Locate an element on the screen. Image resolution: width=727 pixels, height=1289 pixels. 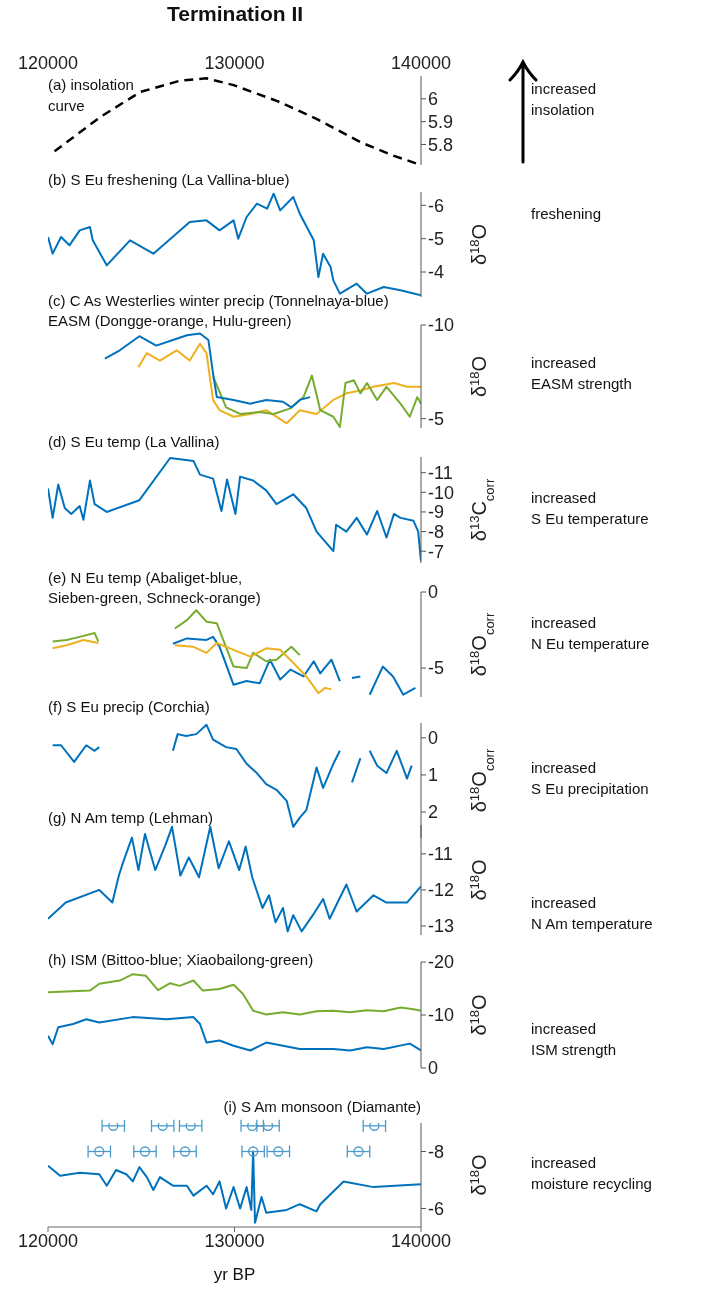
text: increased S Eu temperature is located at coordinates (590, 508).